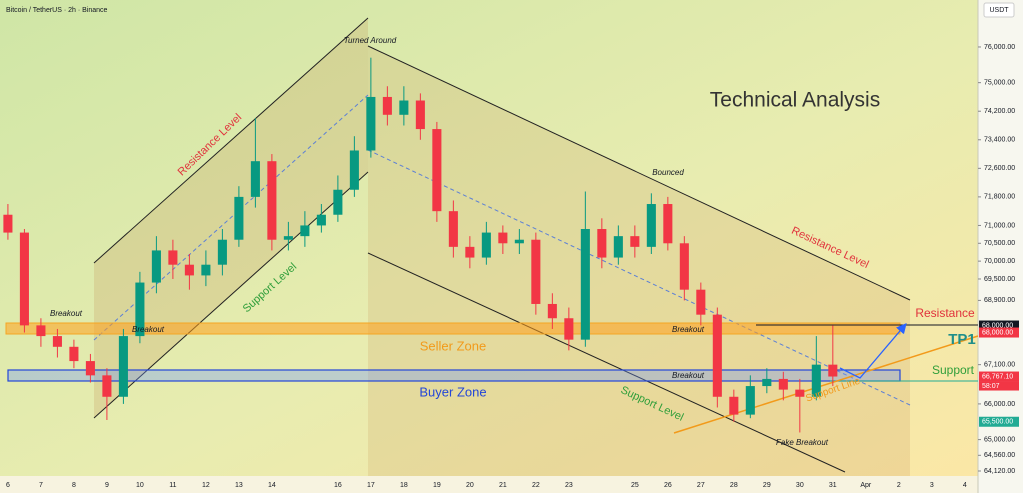  What do you see at coordinates (999, 455) in the screenshot?
I see `y-tick-label: 64,560.00` at bounding box center [999, 455].